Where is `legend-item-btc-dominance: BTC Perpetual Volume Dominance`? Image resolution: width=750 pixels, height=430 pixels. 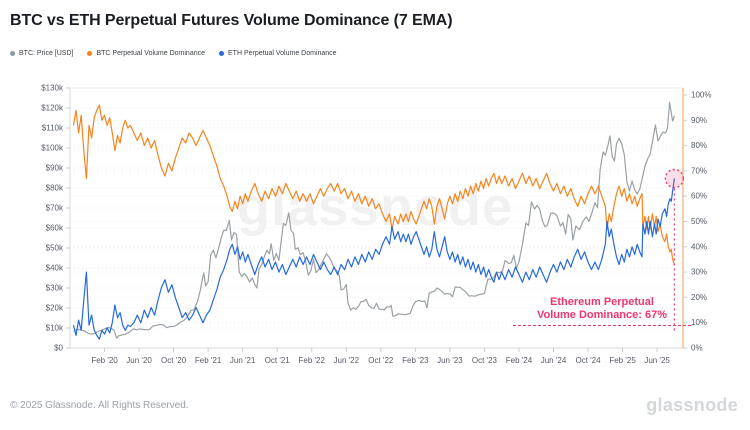 legend-item-btc-dominance: BTC Perpetual Volume Dominance is located at coordinates (146, 53).